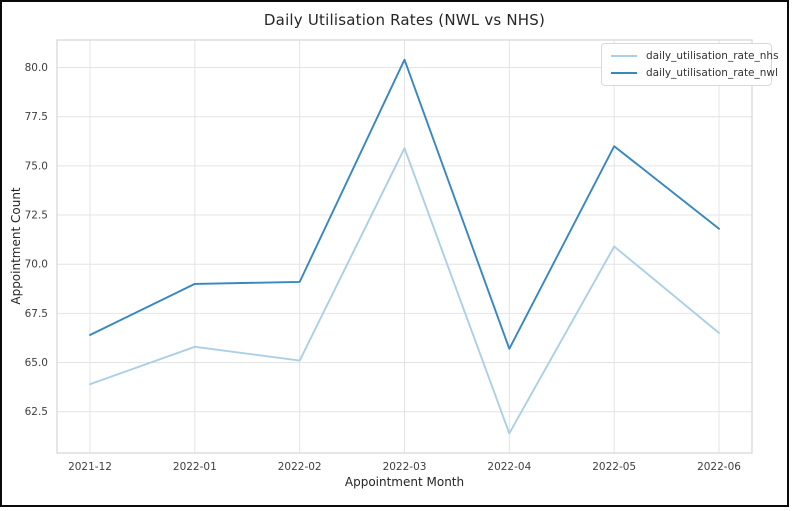 This screenshot has height=511, width=794. What do you see at coordinates (36, 265) in the screenshot?
I see `y-tick-label: 70.0` at bounding box center [36, 265].